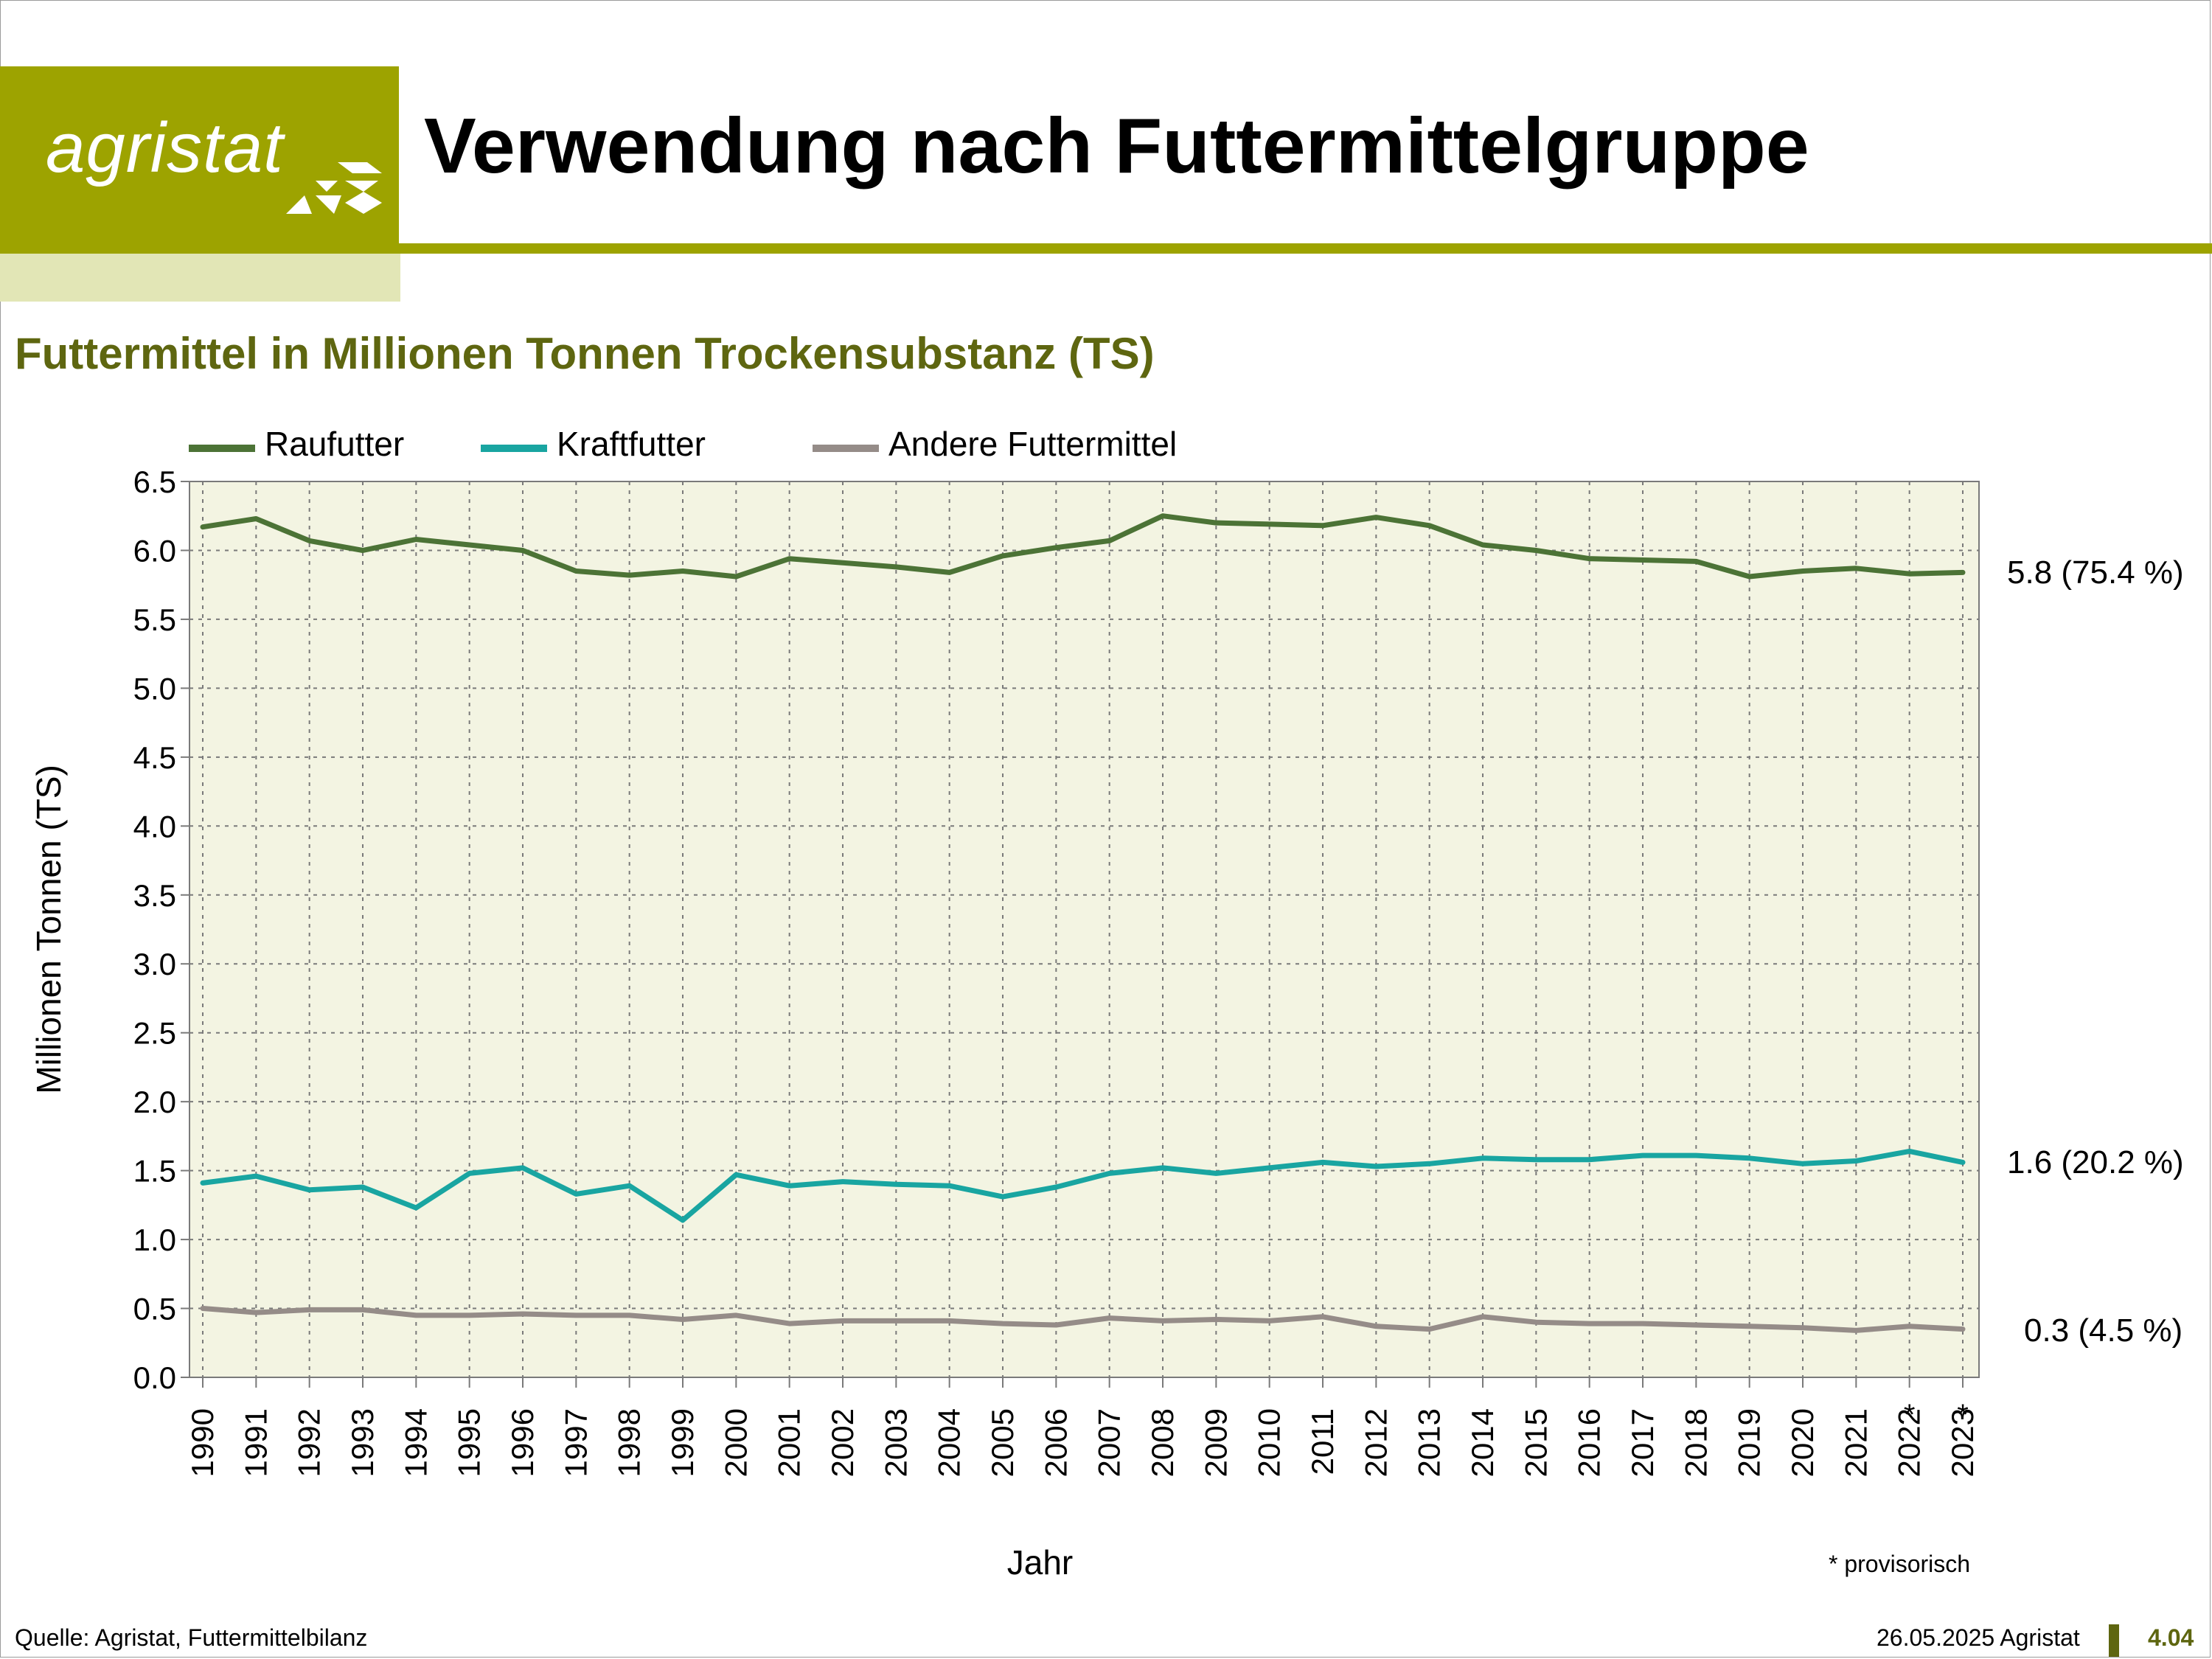 The height and width of the screenshot is (1659, 2212). Describe the element at coordinates (2095, 572) in the screenshot. I see `end-label-raufutter: 5.8 (75.4 %)` at that location.